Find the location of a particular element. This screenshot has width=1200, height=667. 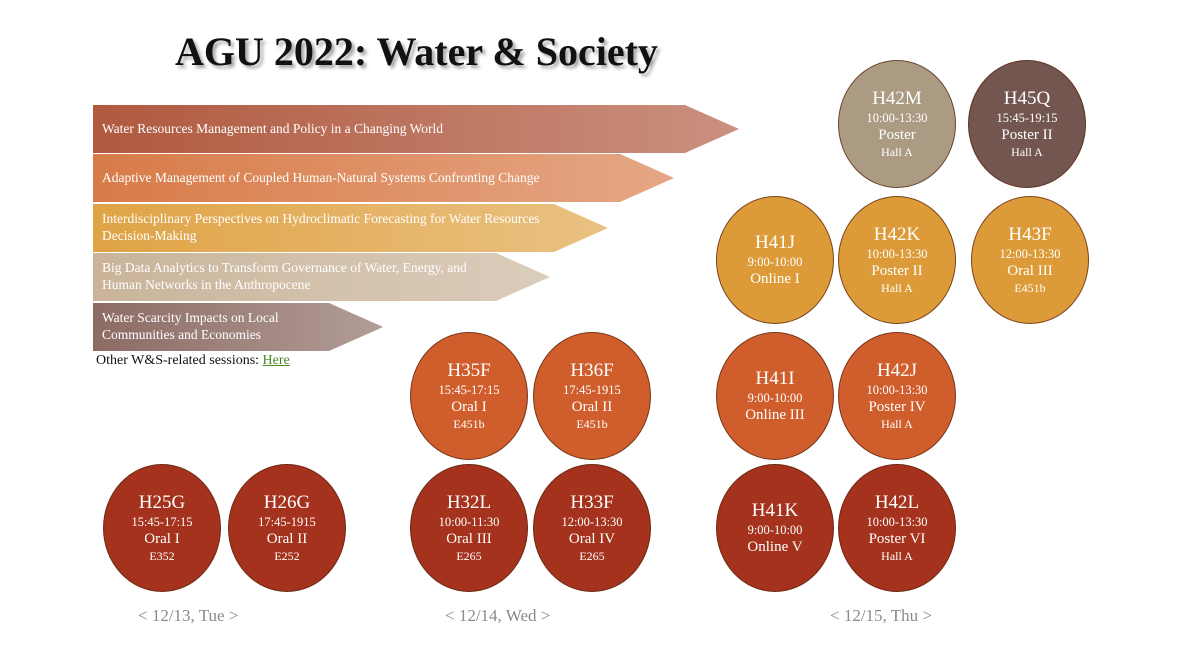

session-type: Poster IV is located at coordinates (897, 407).